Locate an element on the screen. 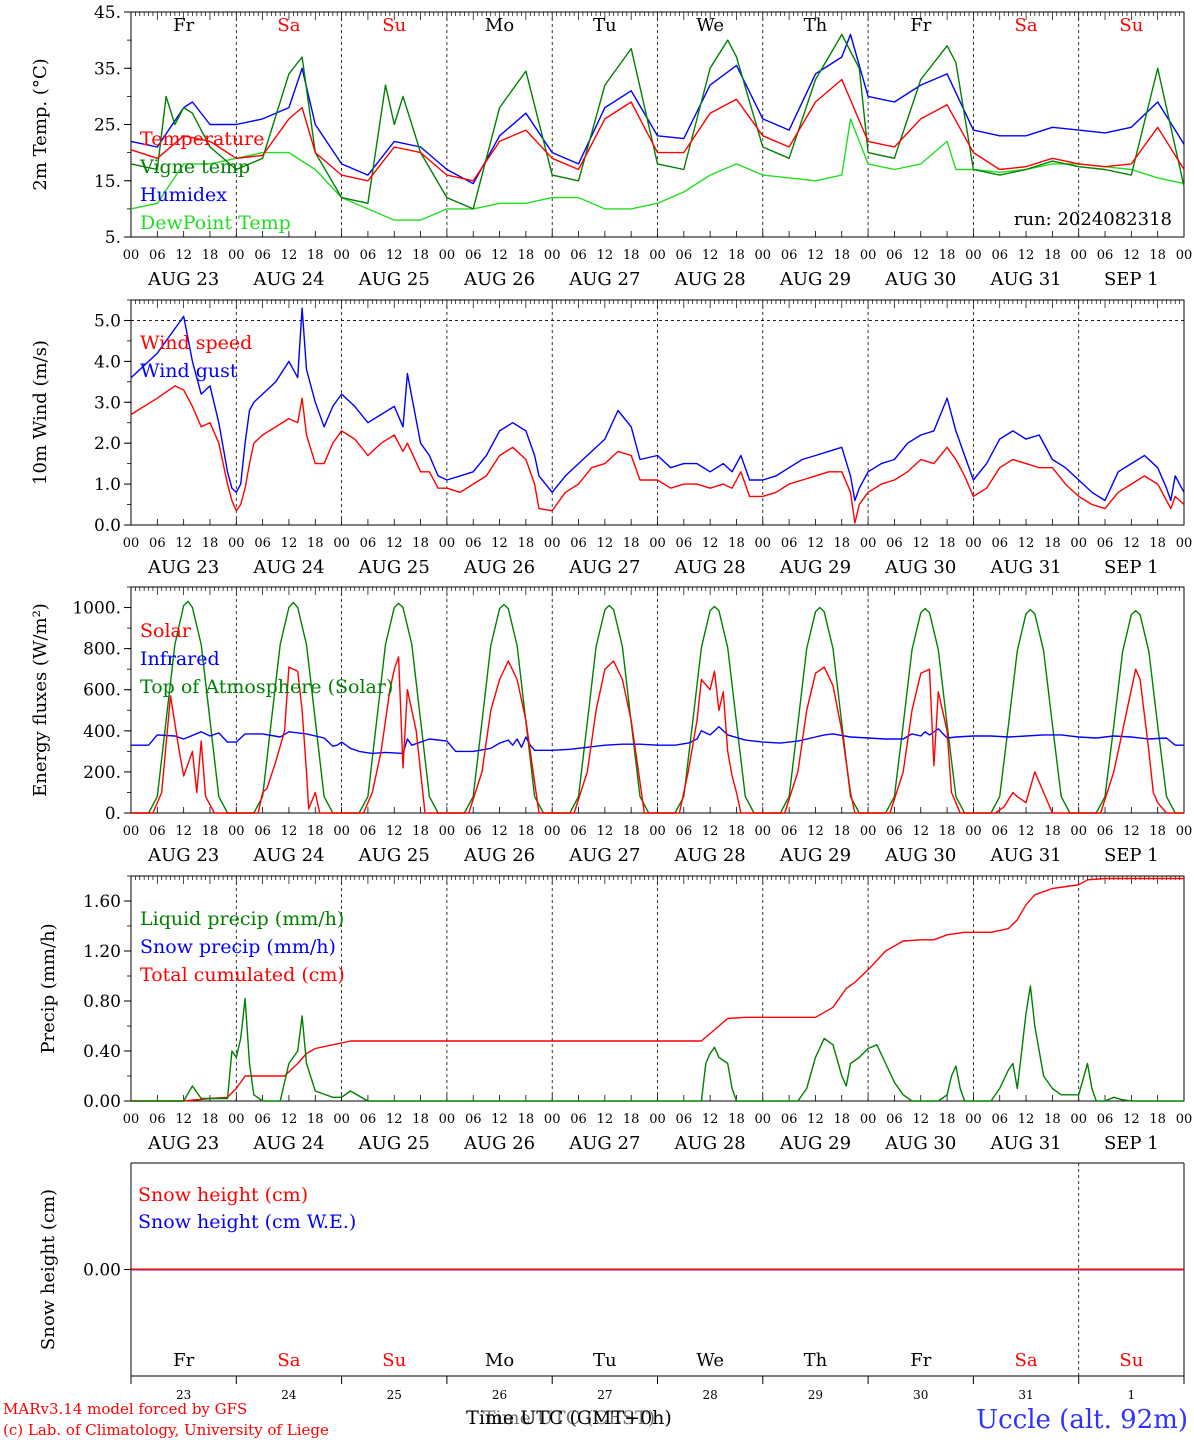  y-axis-label: 2m Temp. (°C) is located at coordinates (40, 124).